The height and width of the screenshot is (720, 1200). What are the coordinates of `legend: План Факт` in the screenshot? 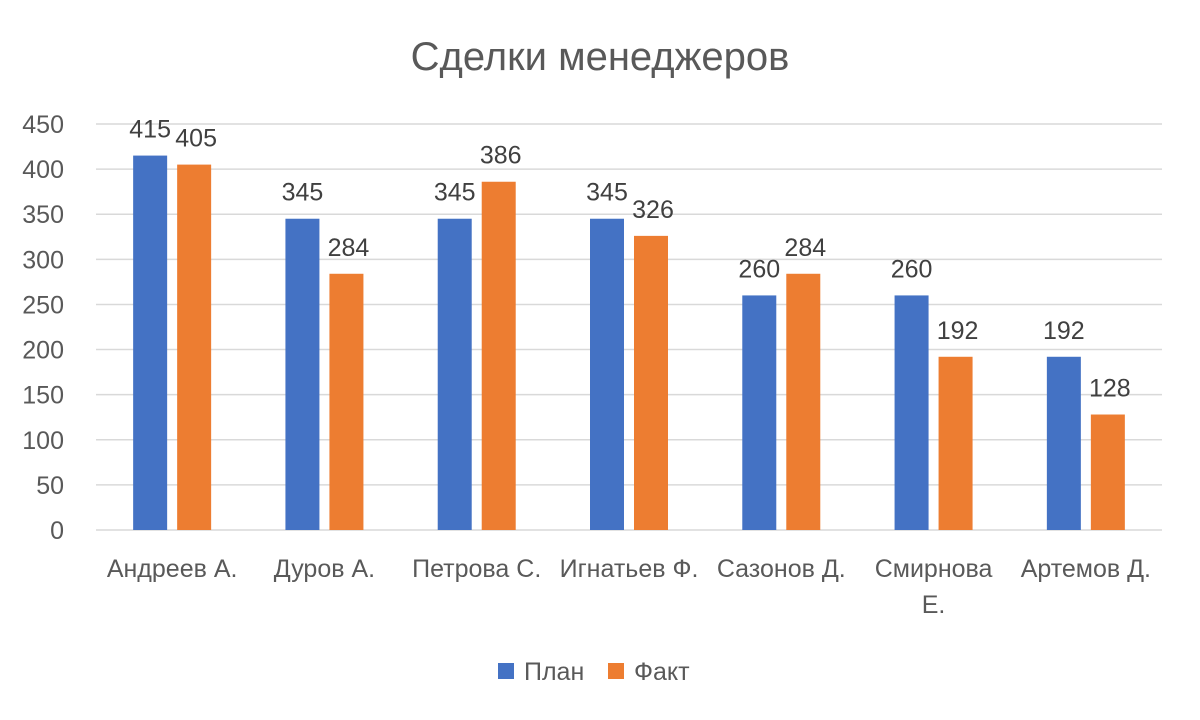 It's located at (594, 672).